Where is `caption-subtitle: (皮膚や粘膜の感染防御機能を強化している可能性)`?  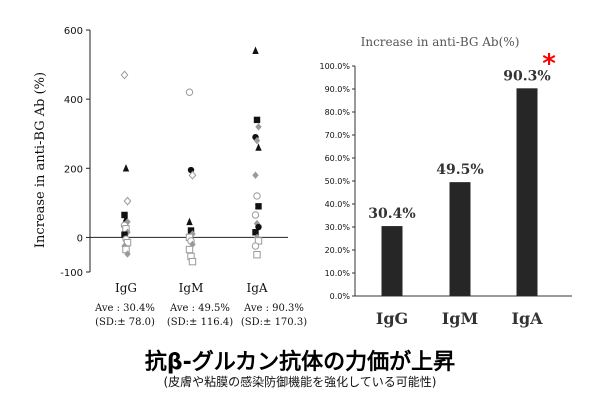 caption-subtitle: (皮膚や粘膜の感染防御機能を強化している可能性) is located at coordinates (300, 382).